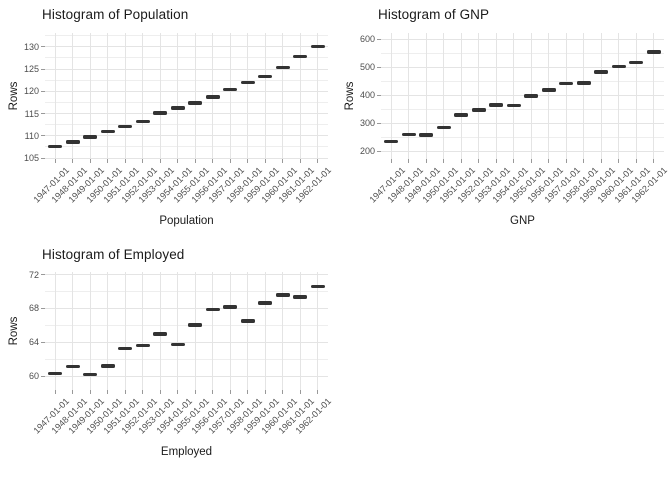  What do you see at coordinates (31, 113) in the screenshot?
I see `y-tick-label: 115` at bounding box center [31, 113].